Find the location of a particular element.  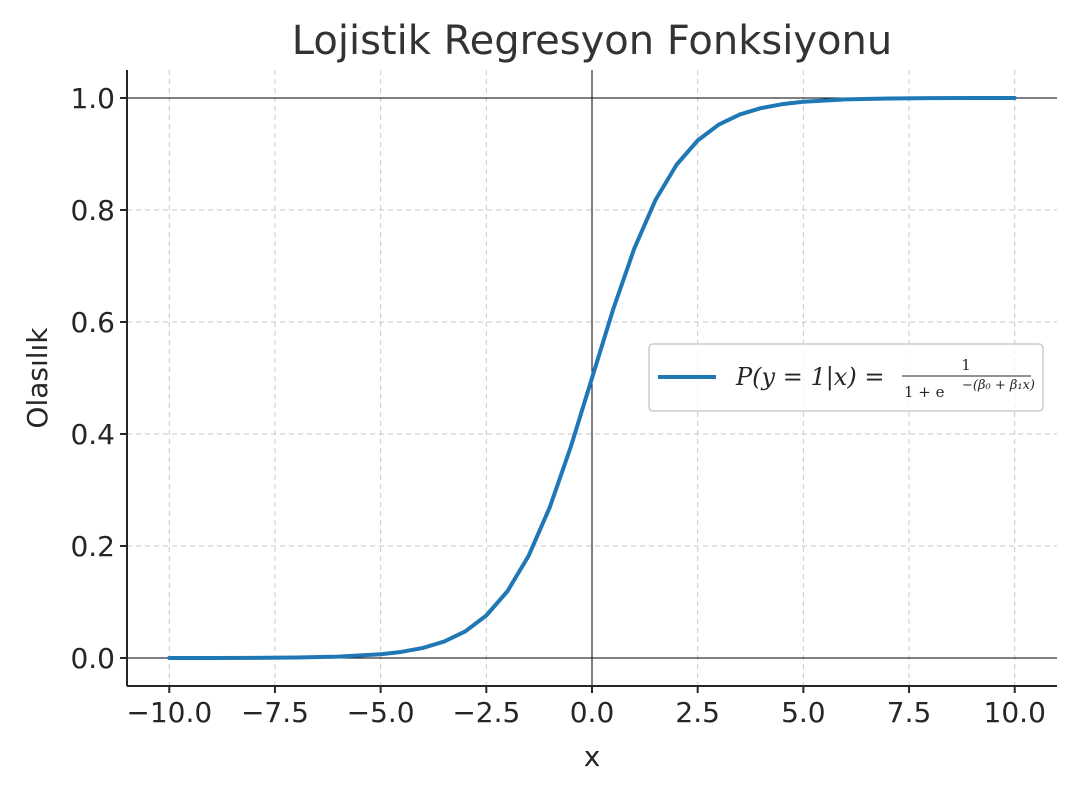

x-tick-label: −7.5 is located at coordinates (275, 712).